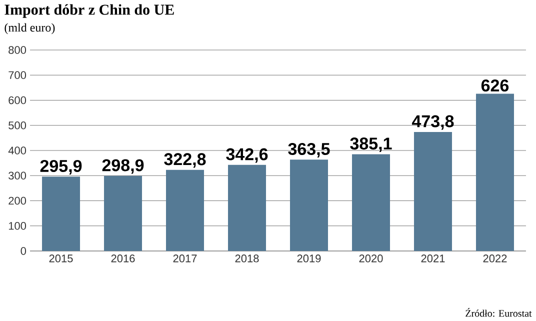 Image resolution: width=536 pixels, height=321 pixels. Describe the element at coordinates (433, 122) in the screenshot. I see `data-label: 473,8` at that location.